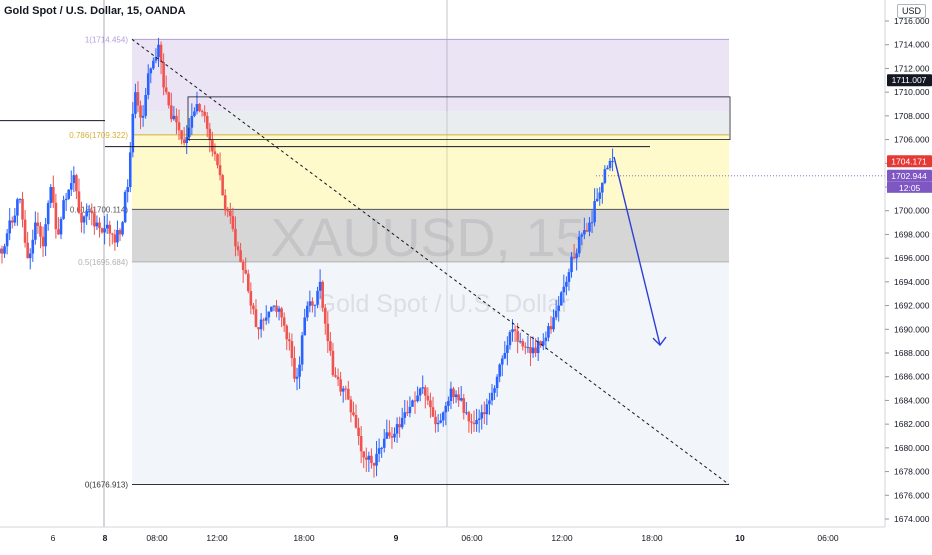 Image resolution: width=932 pixels, height=555 pixels. What do you see at coordinates (909, 187) in the screenshot?
I see `countdown-bg` at bounding box center [909, 187].